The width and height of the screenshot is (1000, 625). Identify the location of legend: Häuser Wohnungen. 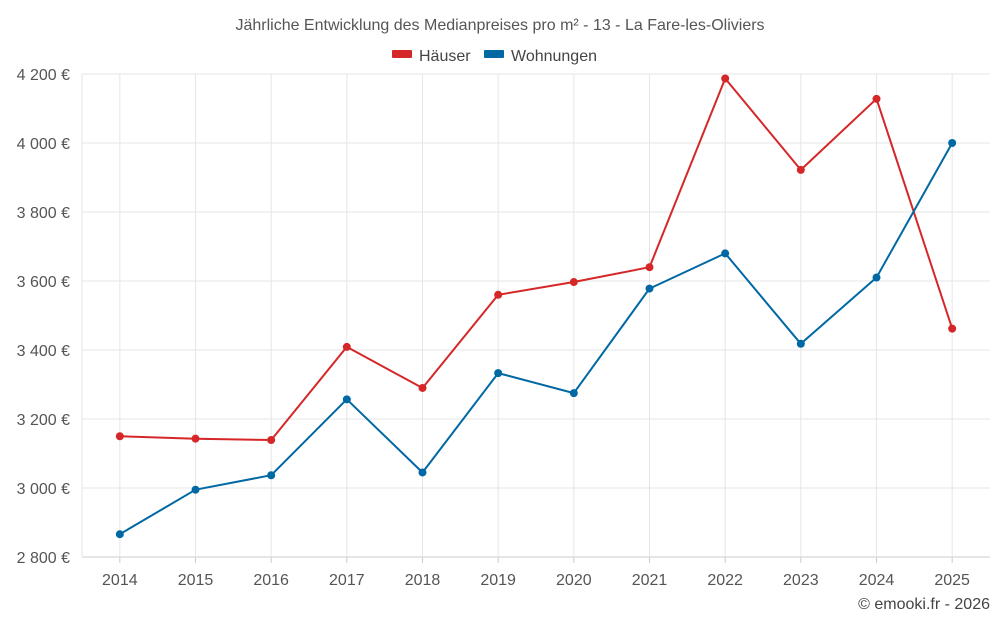
(494, 56).